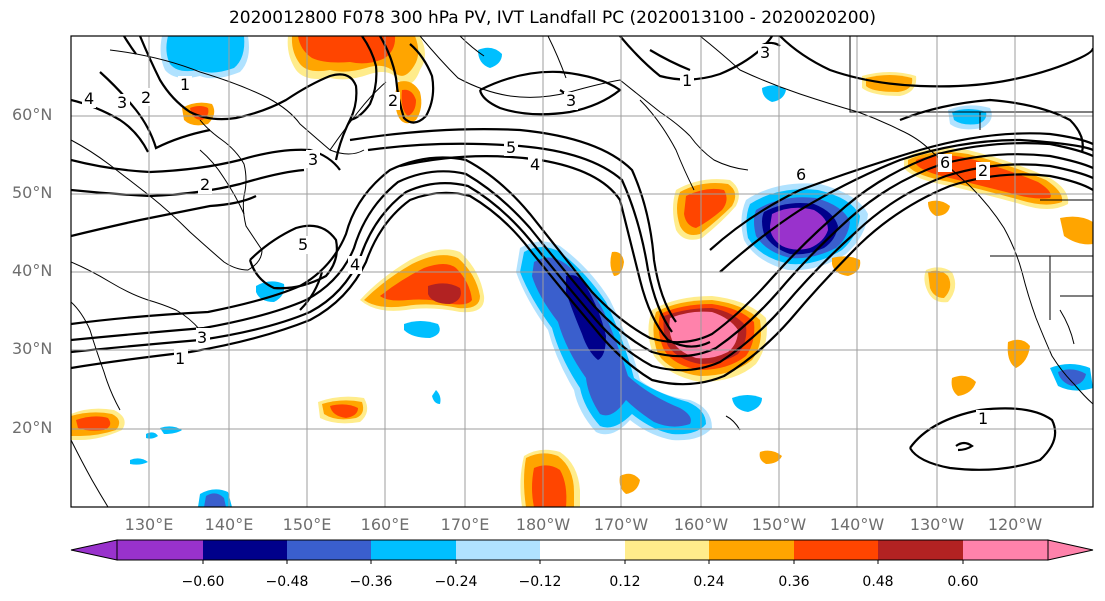 The image size is (1105, 601). I want to click on lon-label: 130°W, so click(937, 524).